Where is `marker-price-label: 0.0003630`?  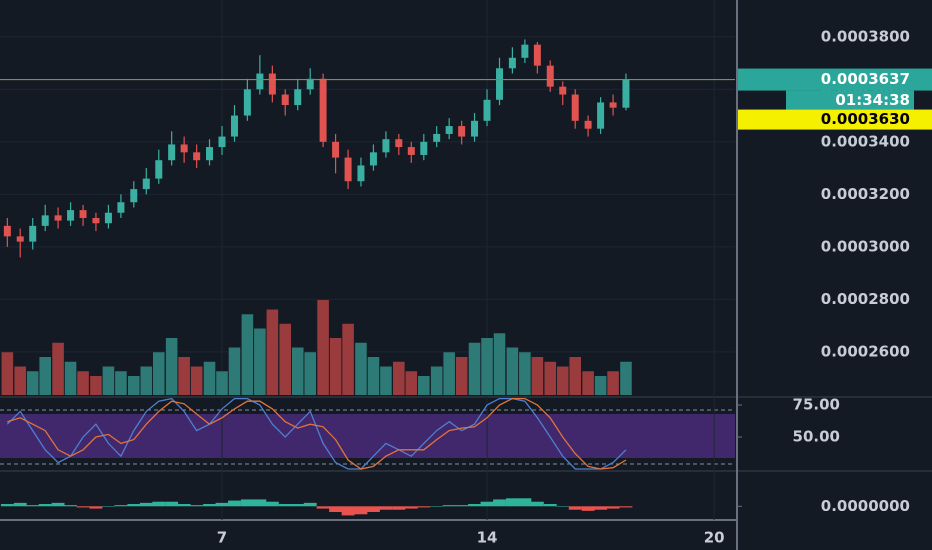 marker-price-label: 0.0003630 is located at coordinates (865, 119).